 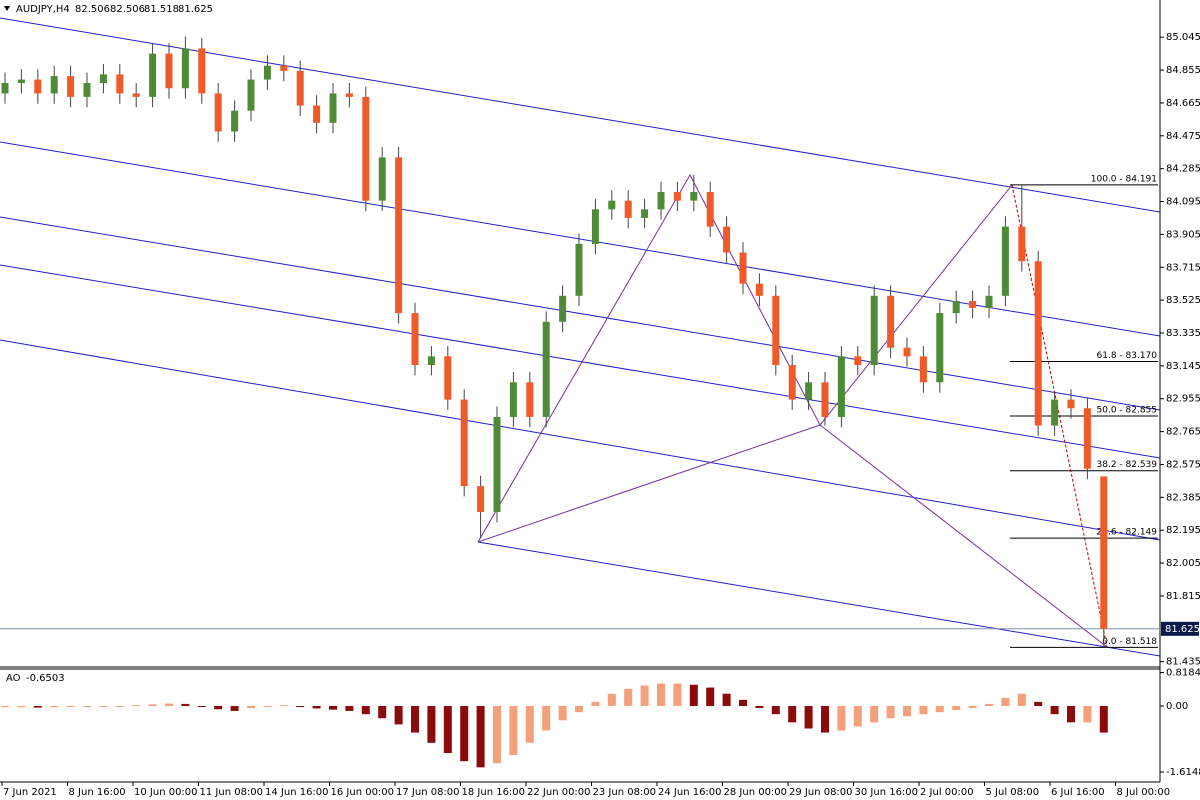 What do you see at coordinates (1183, 432) in the screenshot?
I see `y-tick-label: 82.765` at bounding box center [1183, 432].